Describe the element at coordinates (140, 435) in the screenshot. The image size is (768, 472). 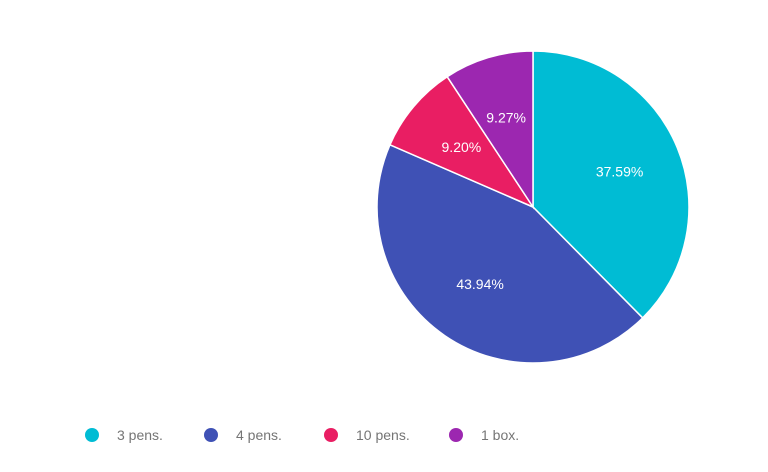
I see `legend-label: 3 pens.` at that location.